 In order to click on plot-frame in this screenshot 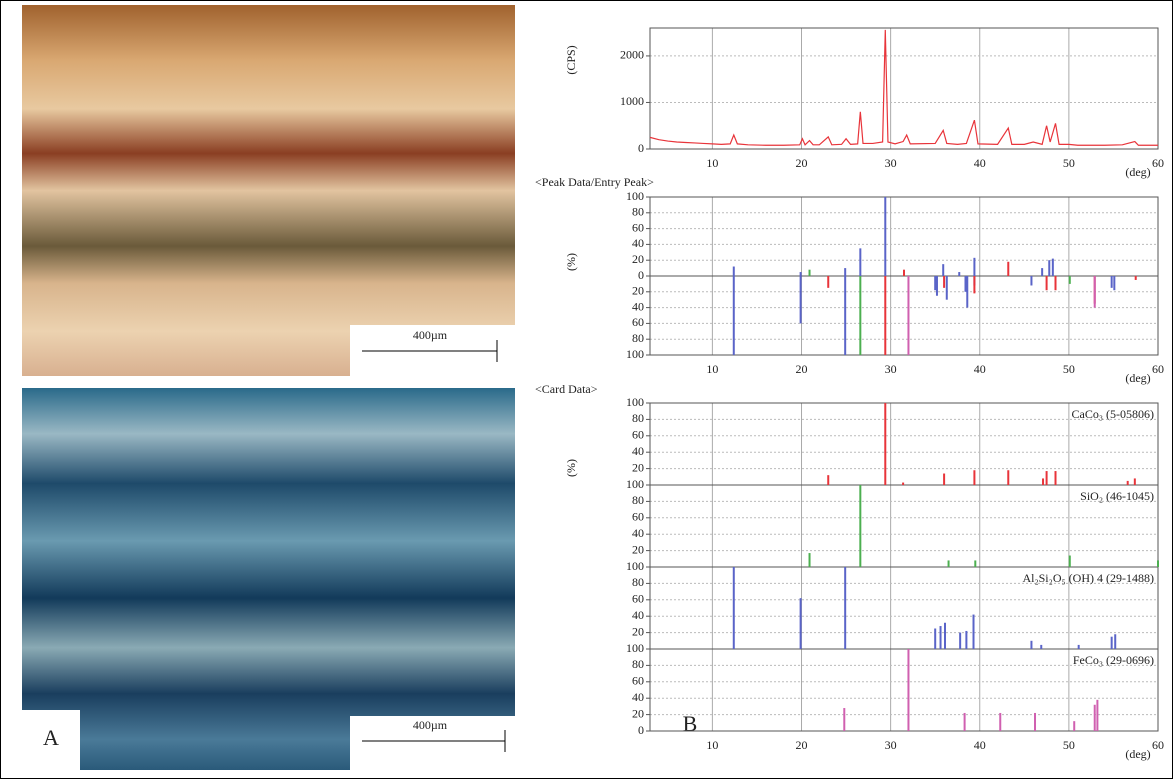, I will do `click(904, 88)`.